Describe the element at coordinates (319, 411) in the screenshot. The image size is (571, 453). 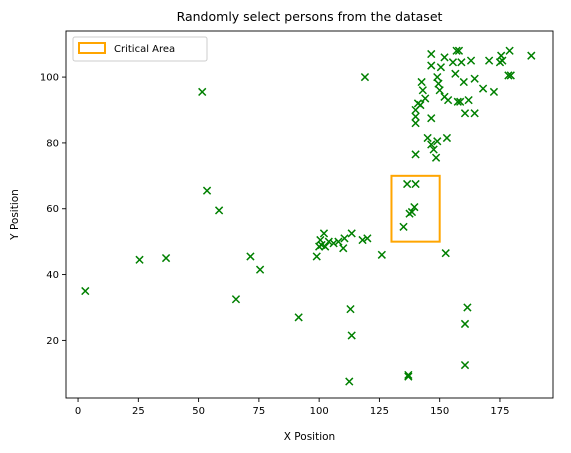
I see `x-tick-label-100: 100` at that location.